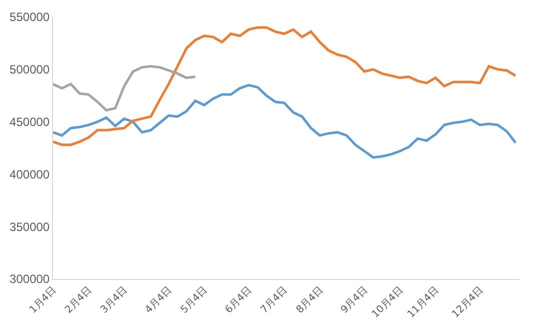 The height and width of the screenshot is (330, 550). What do you see at coordinates (43, 300) in the screenshot?
I see `x-tick-label: 1月4日` at bounding box center [43, 300].